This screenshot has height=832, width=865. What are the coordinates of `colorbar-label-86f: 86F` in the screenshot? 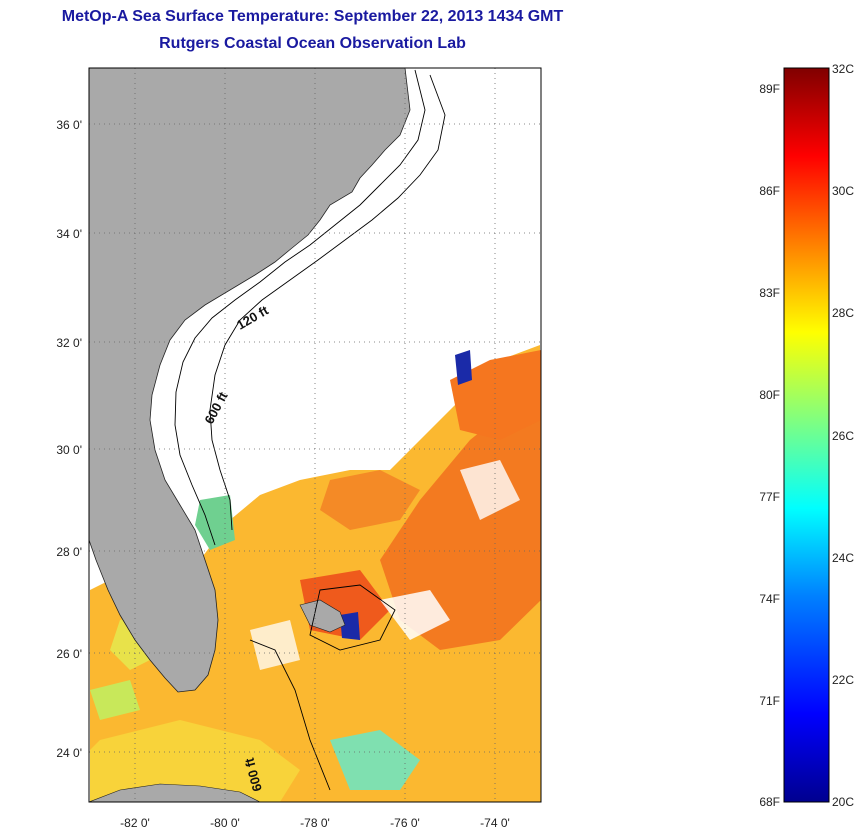 It's located at (769, 191).